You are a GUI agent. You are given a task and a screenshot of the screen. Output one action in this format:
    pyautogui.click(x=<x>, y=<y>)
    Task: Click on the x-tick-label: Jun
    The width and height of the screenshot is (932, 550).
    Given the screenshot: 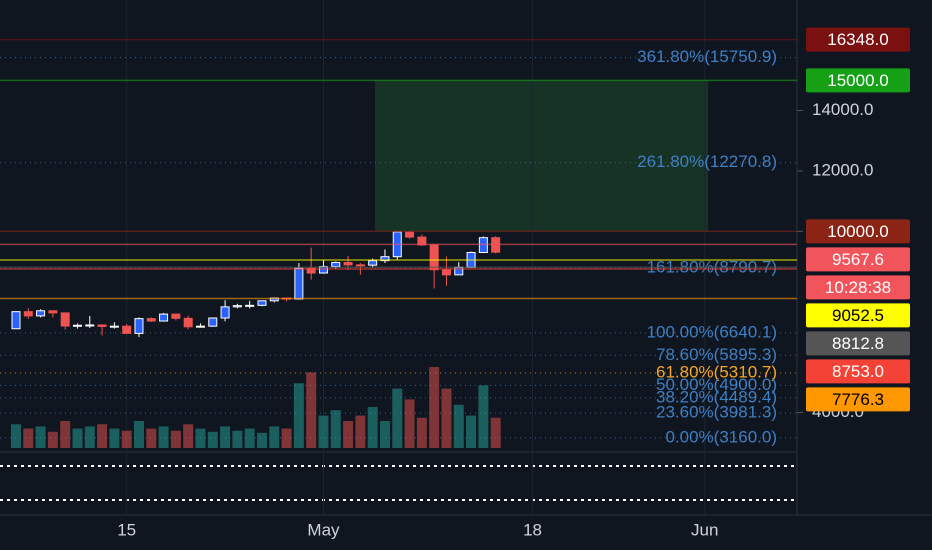 What is the action you would take?
    pyautogui.click(x=704, y=529)
    